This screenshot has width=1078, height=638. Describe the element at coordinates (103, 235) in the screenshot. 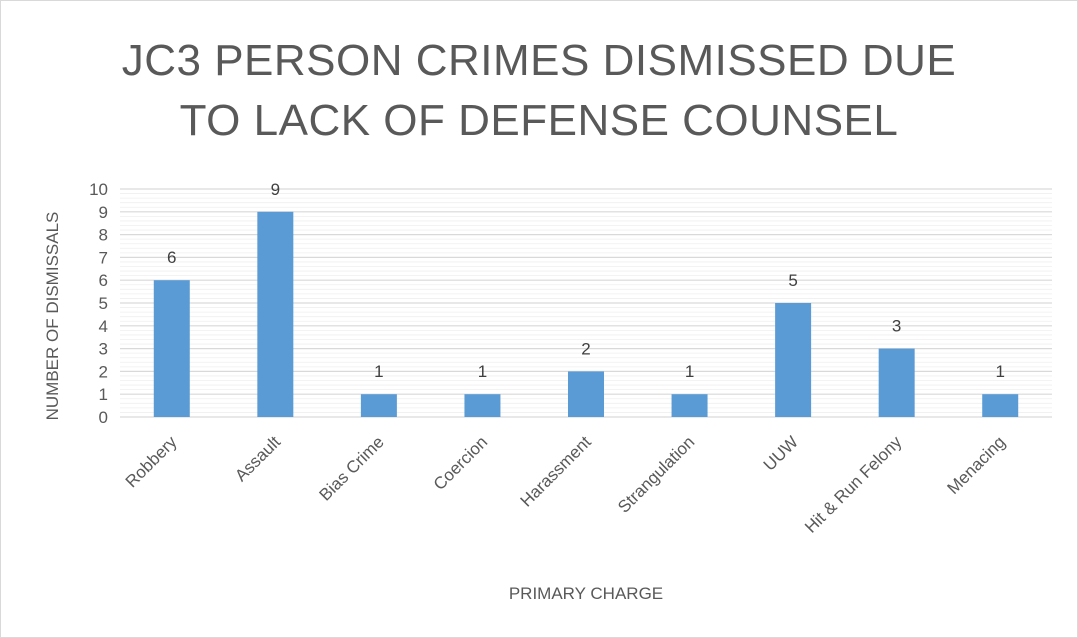

I see `y-tick-label: 8` at that location.